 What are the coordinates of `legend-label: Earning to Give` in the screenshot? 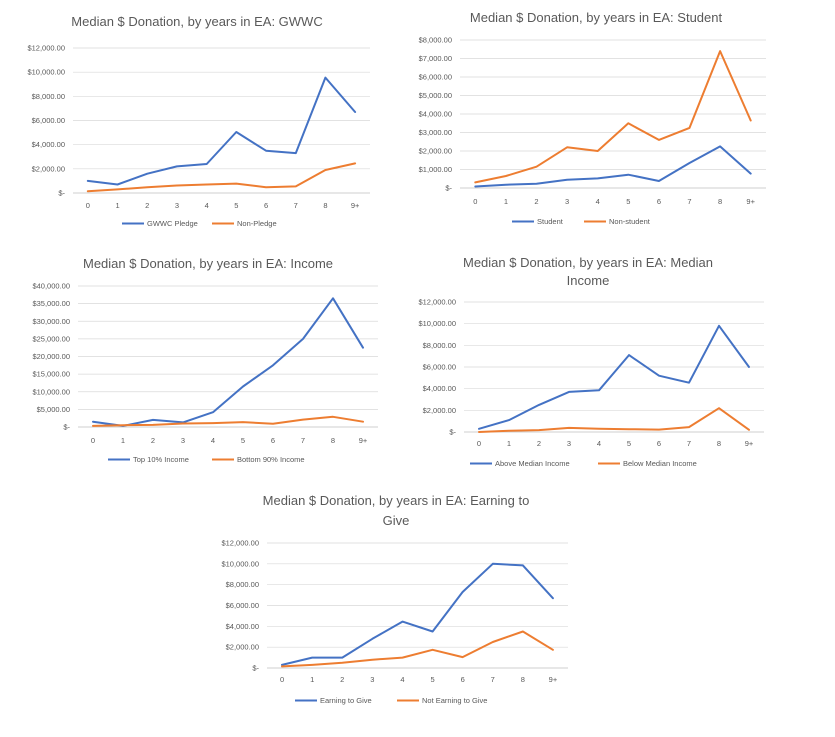 It's located at (346, 700).